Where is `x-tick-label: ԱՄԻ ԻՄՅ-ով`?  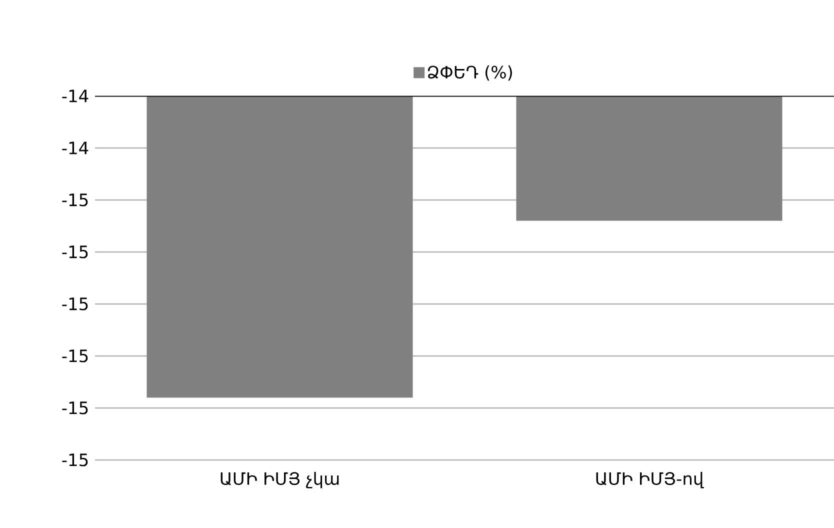 x-tick-label: ԱՄԻ ԻՄՅ-ով is located at coordinates (650, 480).